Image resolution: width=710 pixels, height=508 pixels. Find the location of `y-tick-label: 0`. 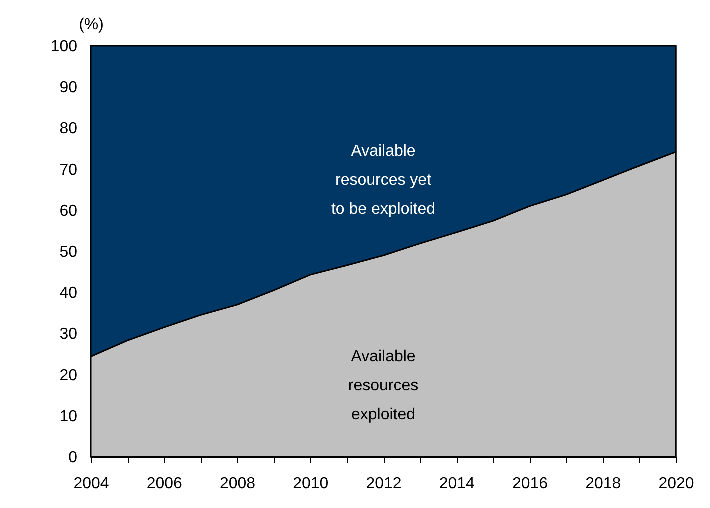

y-tick-label: 0 is located at coordinates (73, 458).